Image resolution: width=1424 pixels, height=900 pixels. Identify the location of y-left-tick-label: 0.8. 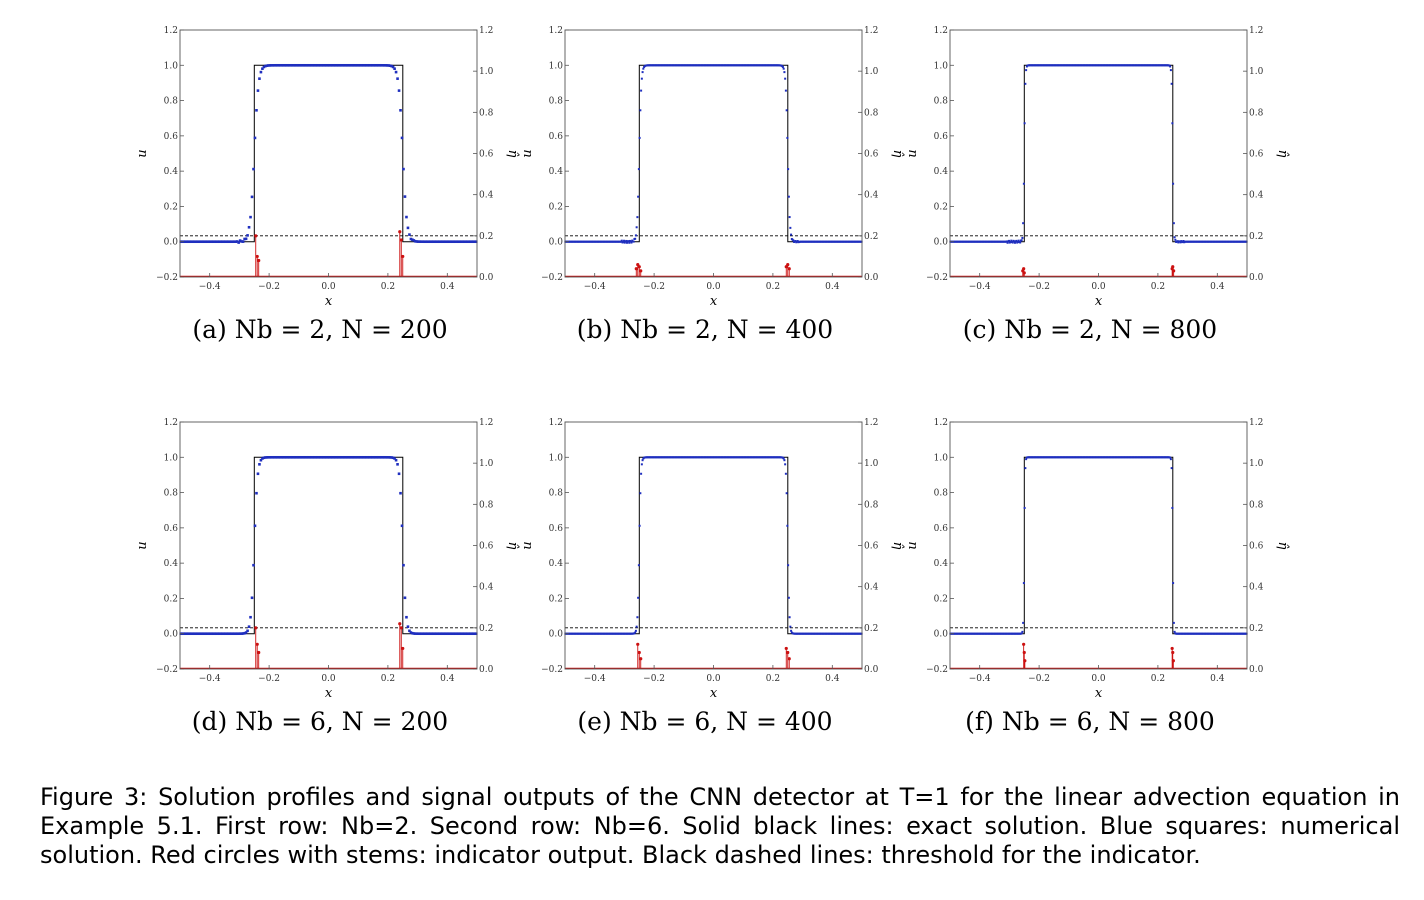
(556, 494).